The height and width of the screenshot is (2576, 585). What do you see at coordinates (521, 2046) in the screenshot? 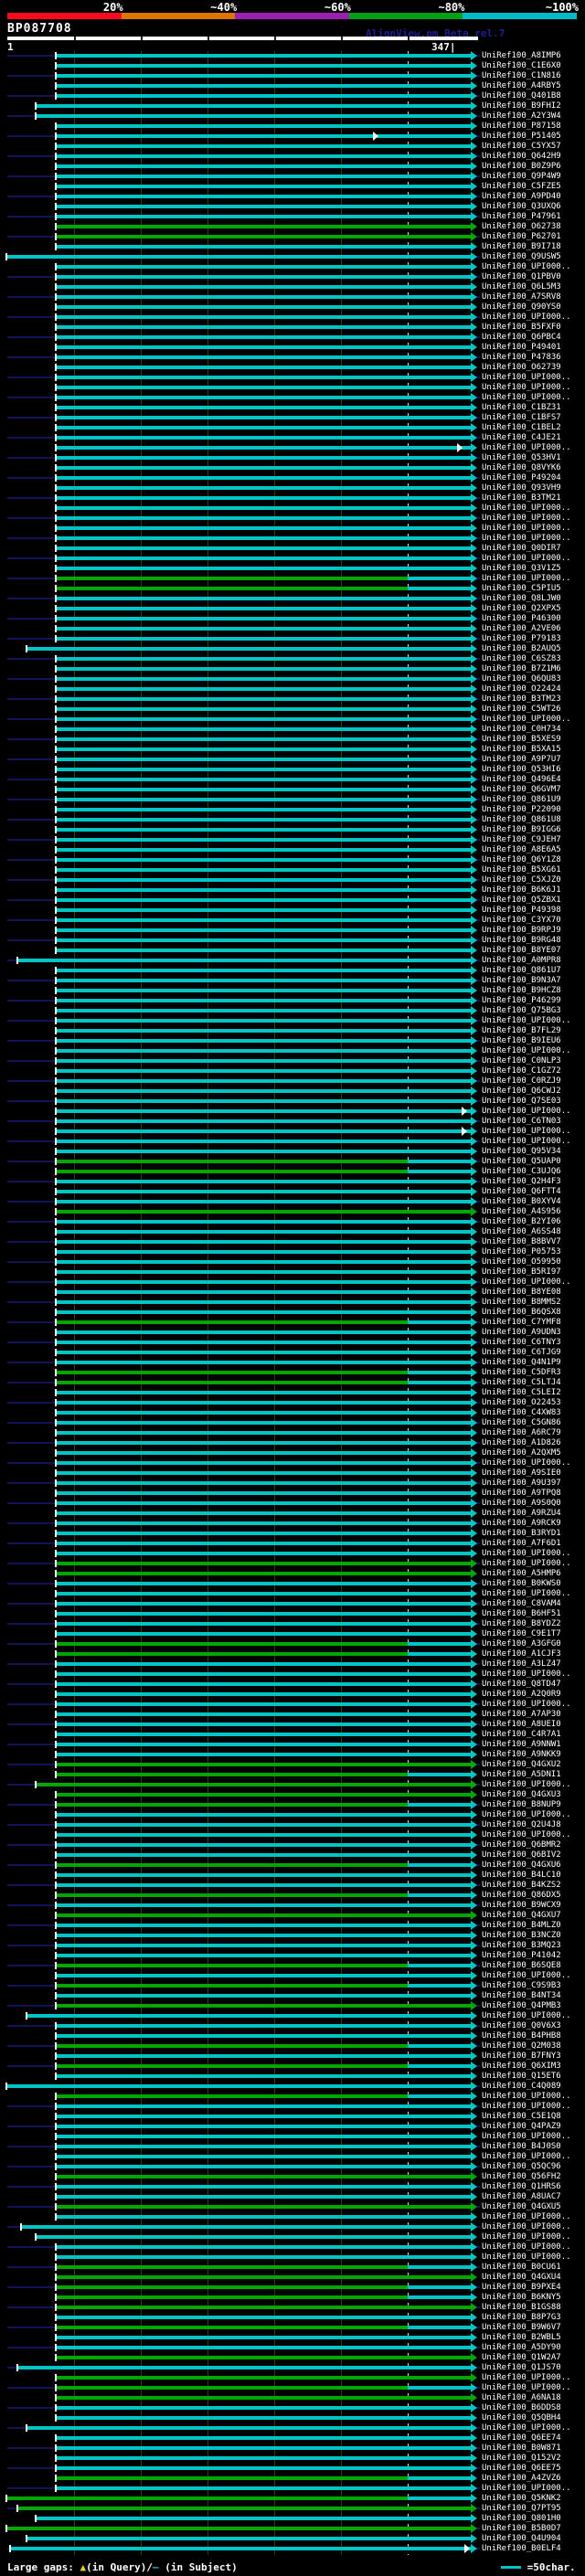
I see `subject-label: UniRef100_Q2M038` at bounding box center [521, 2046].